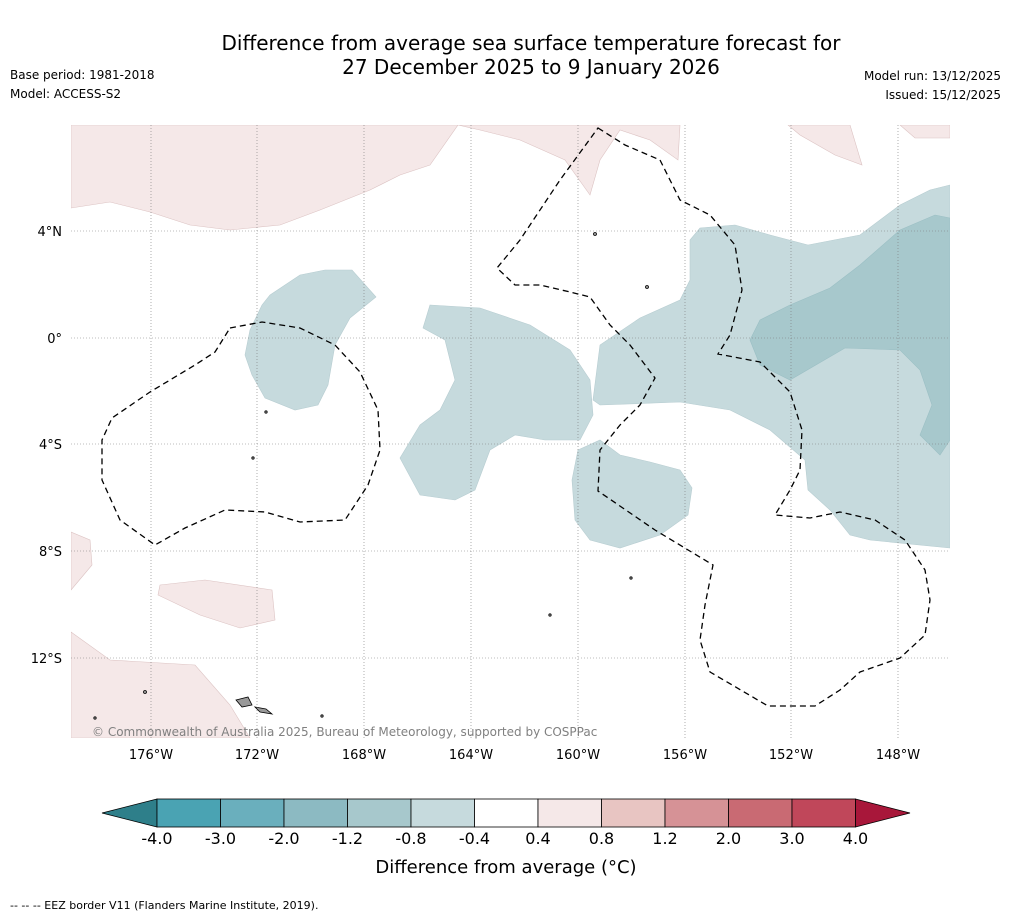  I want to click on lon-tick-160W: 160°W, so click(578, 755).